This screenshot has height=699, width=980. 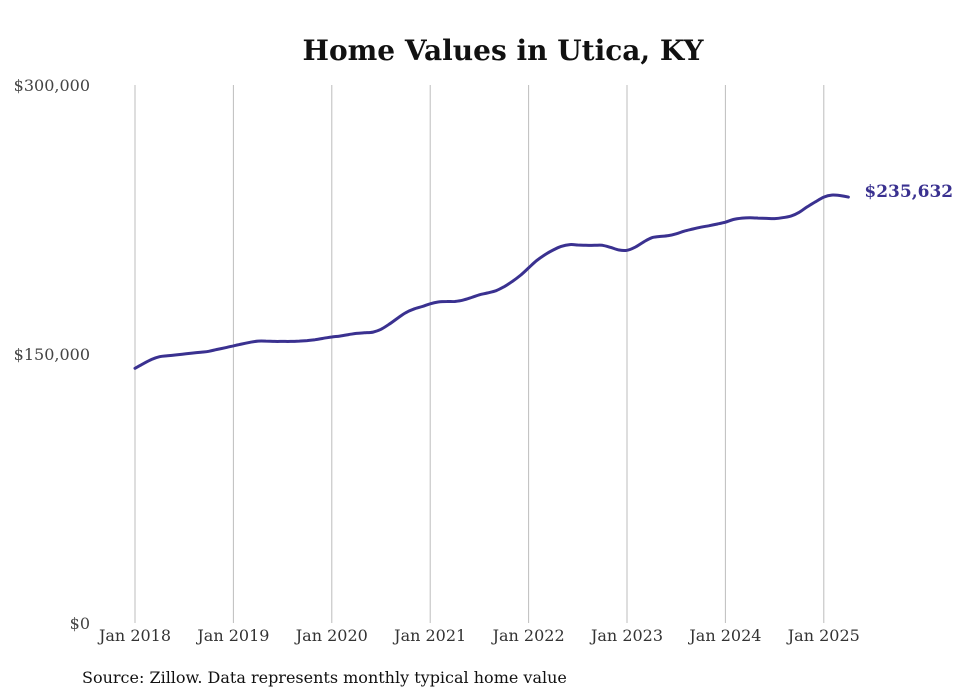 What do you see at coordinates (232, 635) in the screenshot?
I see `x-tick-label: Jan 2019` at bounding box center [232, 635].